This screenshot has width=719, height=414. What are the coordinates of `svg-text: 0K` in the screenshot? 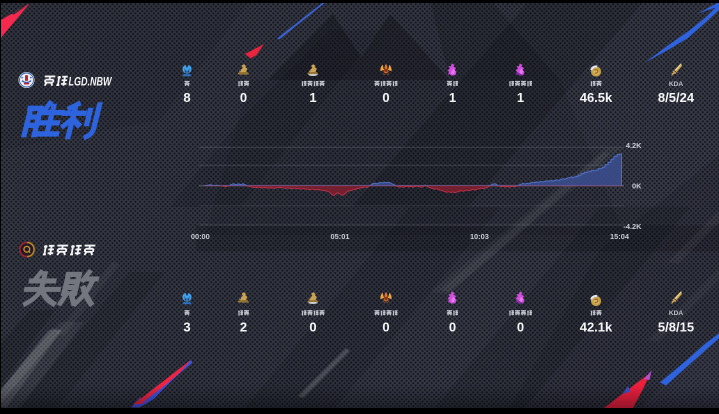 It's located at (637, 186).